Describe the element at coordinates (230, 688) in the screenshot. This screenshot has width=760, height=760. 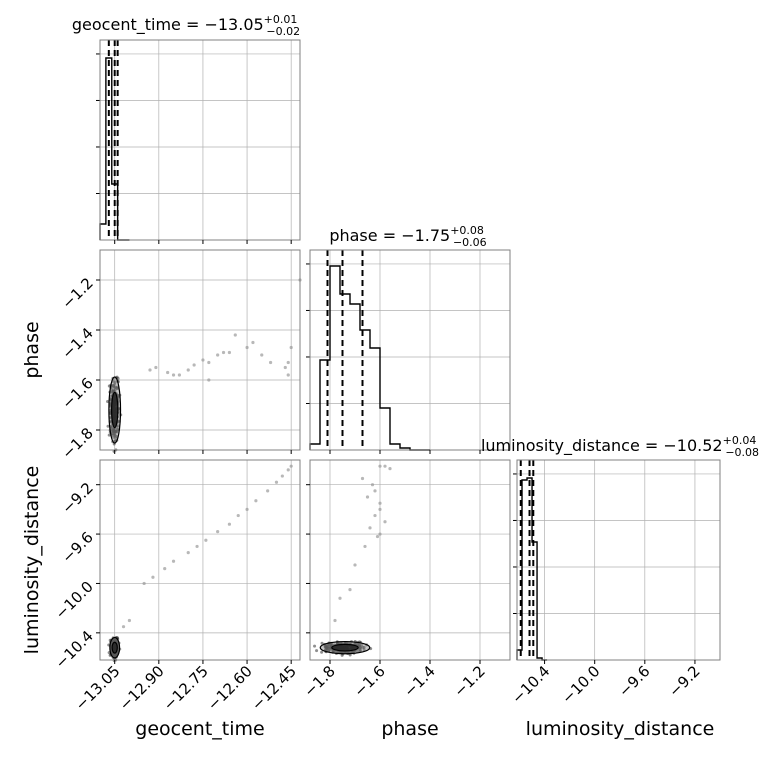
I see `x-tick-label-geocent_time: −12.60` at that location.